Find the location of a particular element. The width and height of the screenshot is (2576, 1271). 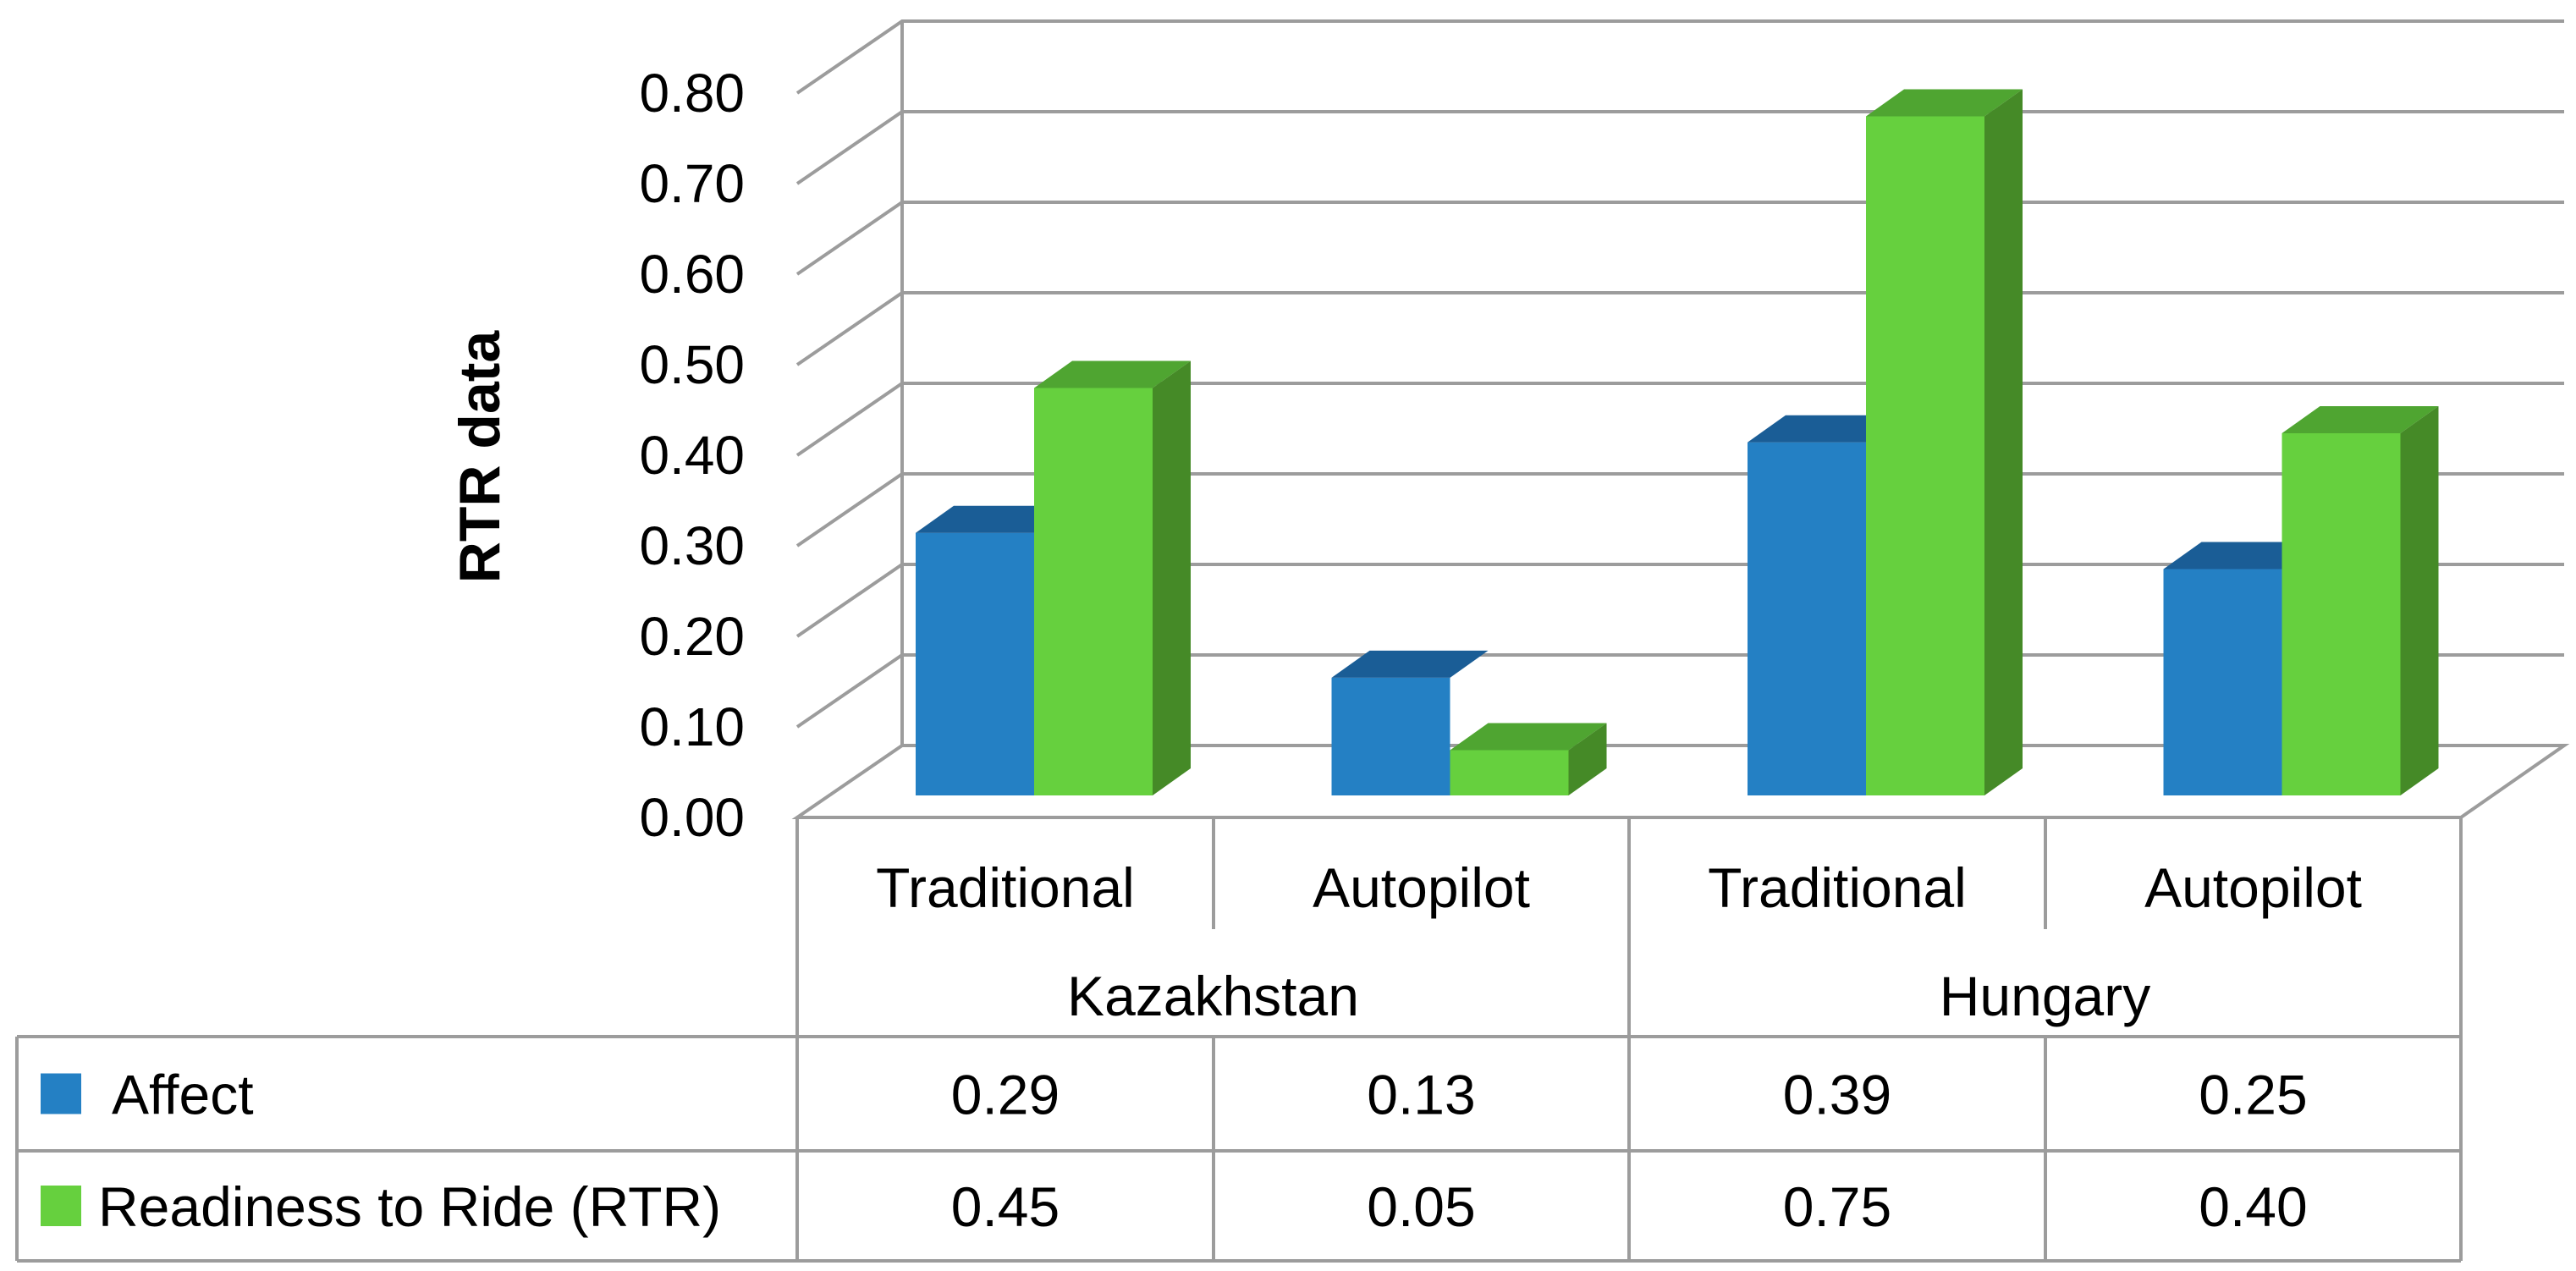

y-tick-label: 0.00 is located at coordinates (692, 817).